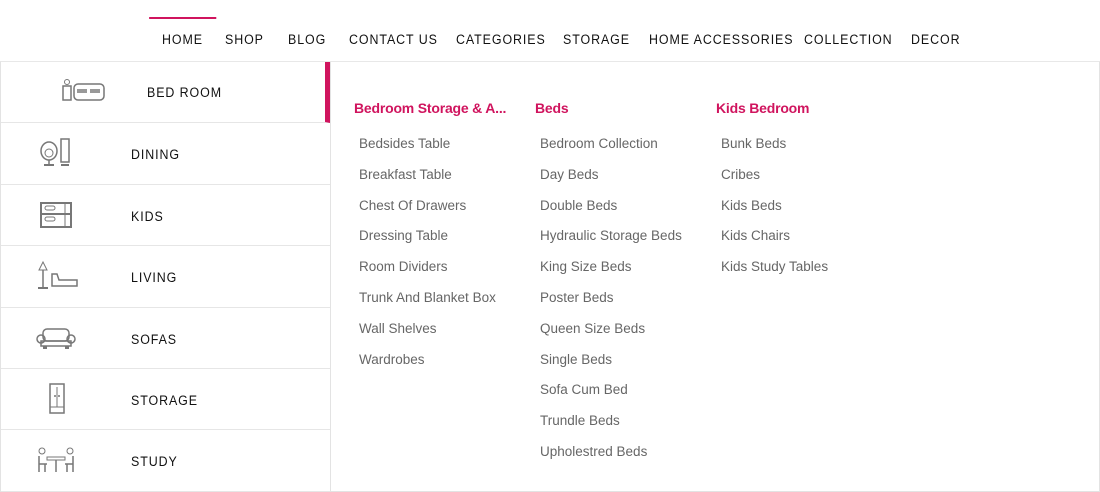 This screenshot has width=1100, height=492. I want to click on sidebar-item-bed-room: BED ROOM, so click(165, 93).